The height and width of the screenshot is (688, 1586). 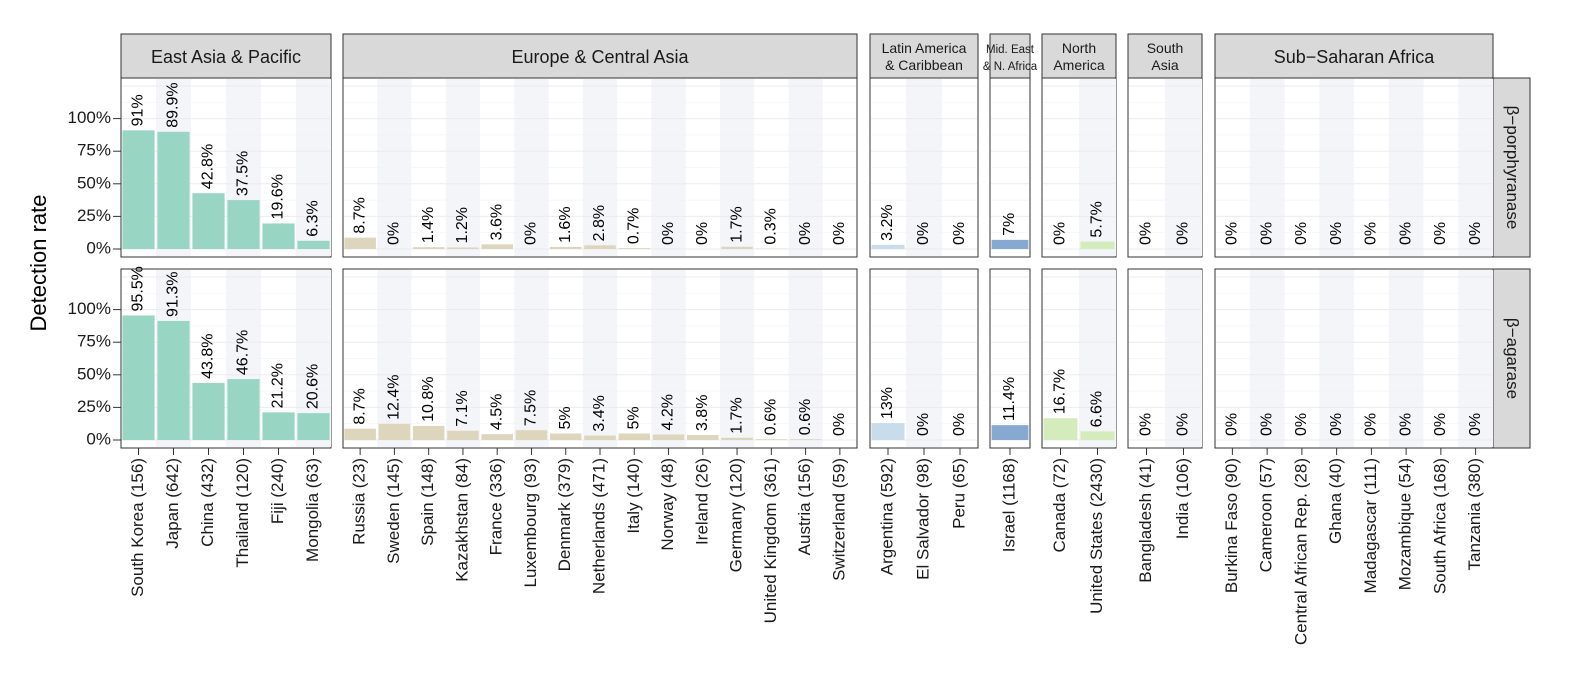 I want to click on x-tick-label: France (336), so click(x=496, y=506).